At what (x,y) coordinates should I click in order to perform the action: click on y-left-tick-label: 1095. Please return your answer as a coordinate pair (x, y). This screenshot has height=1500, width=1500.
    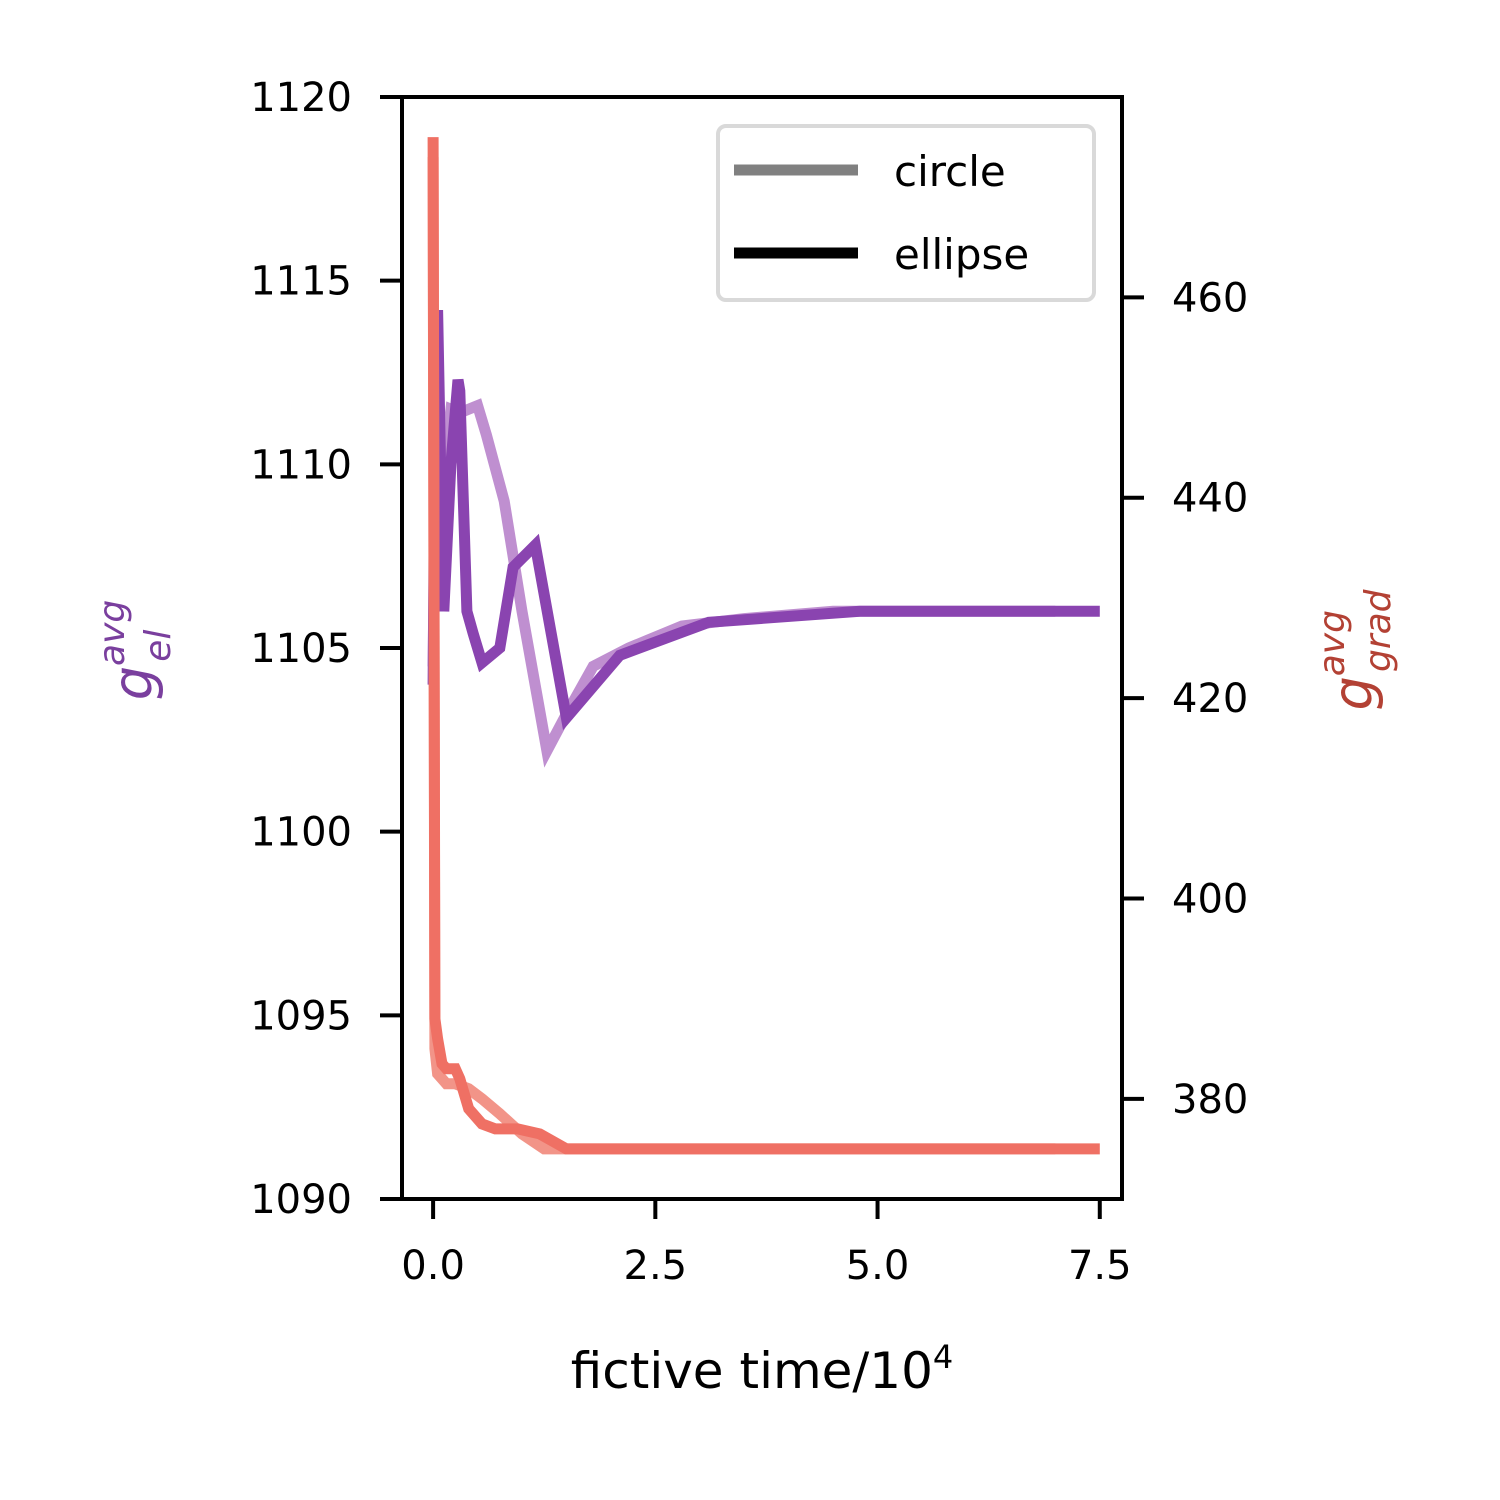
    Looking at the image, I should click on (301, 1016).